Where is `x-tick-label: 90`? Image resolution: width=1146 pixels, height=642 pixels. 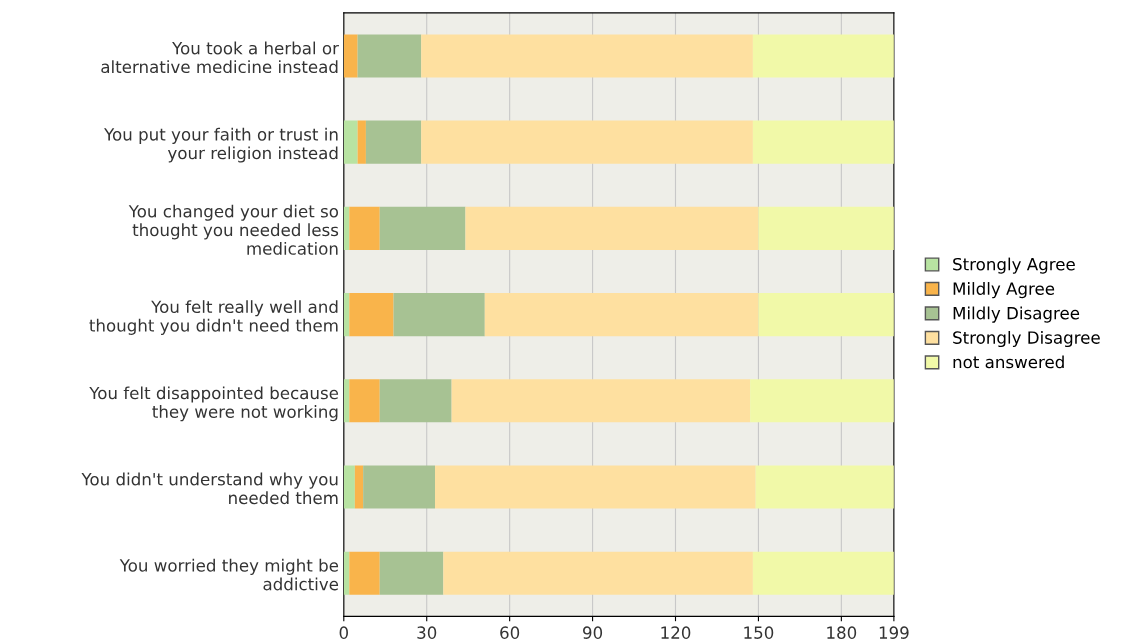
x-tick-label: 90 is located at coordinates (593, 632).